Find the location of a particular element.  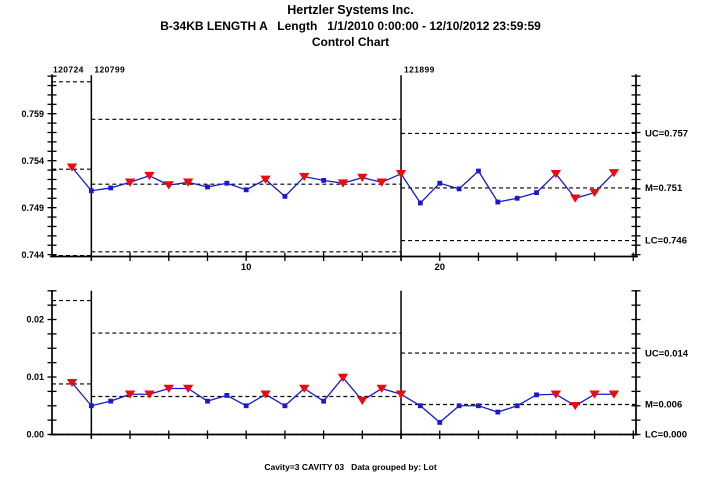

x-axis-label: 10 is located at coordinates (246, 267).